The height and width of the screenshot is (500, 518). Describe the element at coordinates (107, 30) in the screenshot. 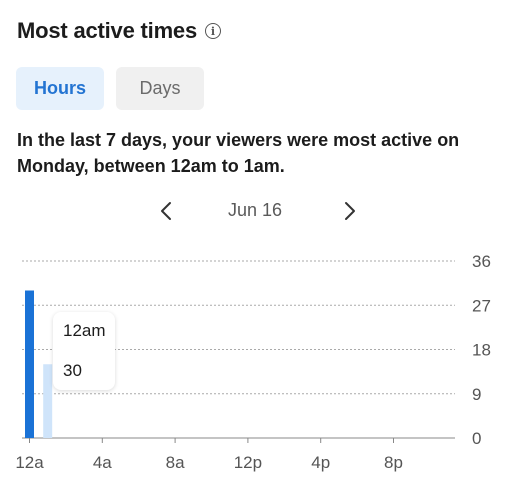

I see `page-title: Most active times` at that location.